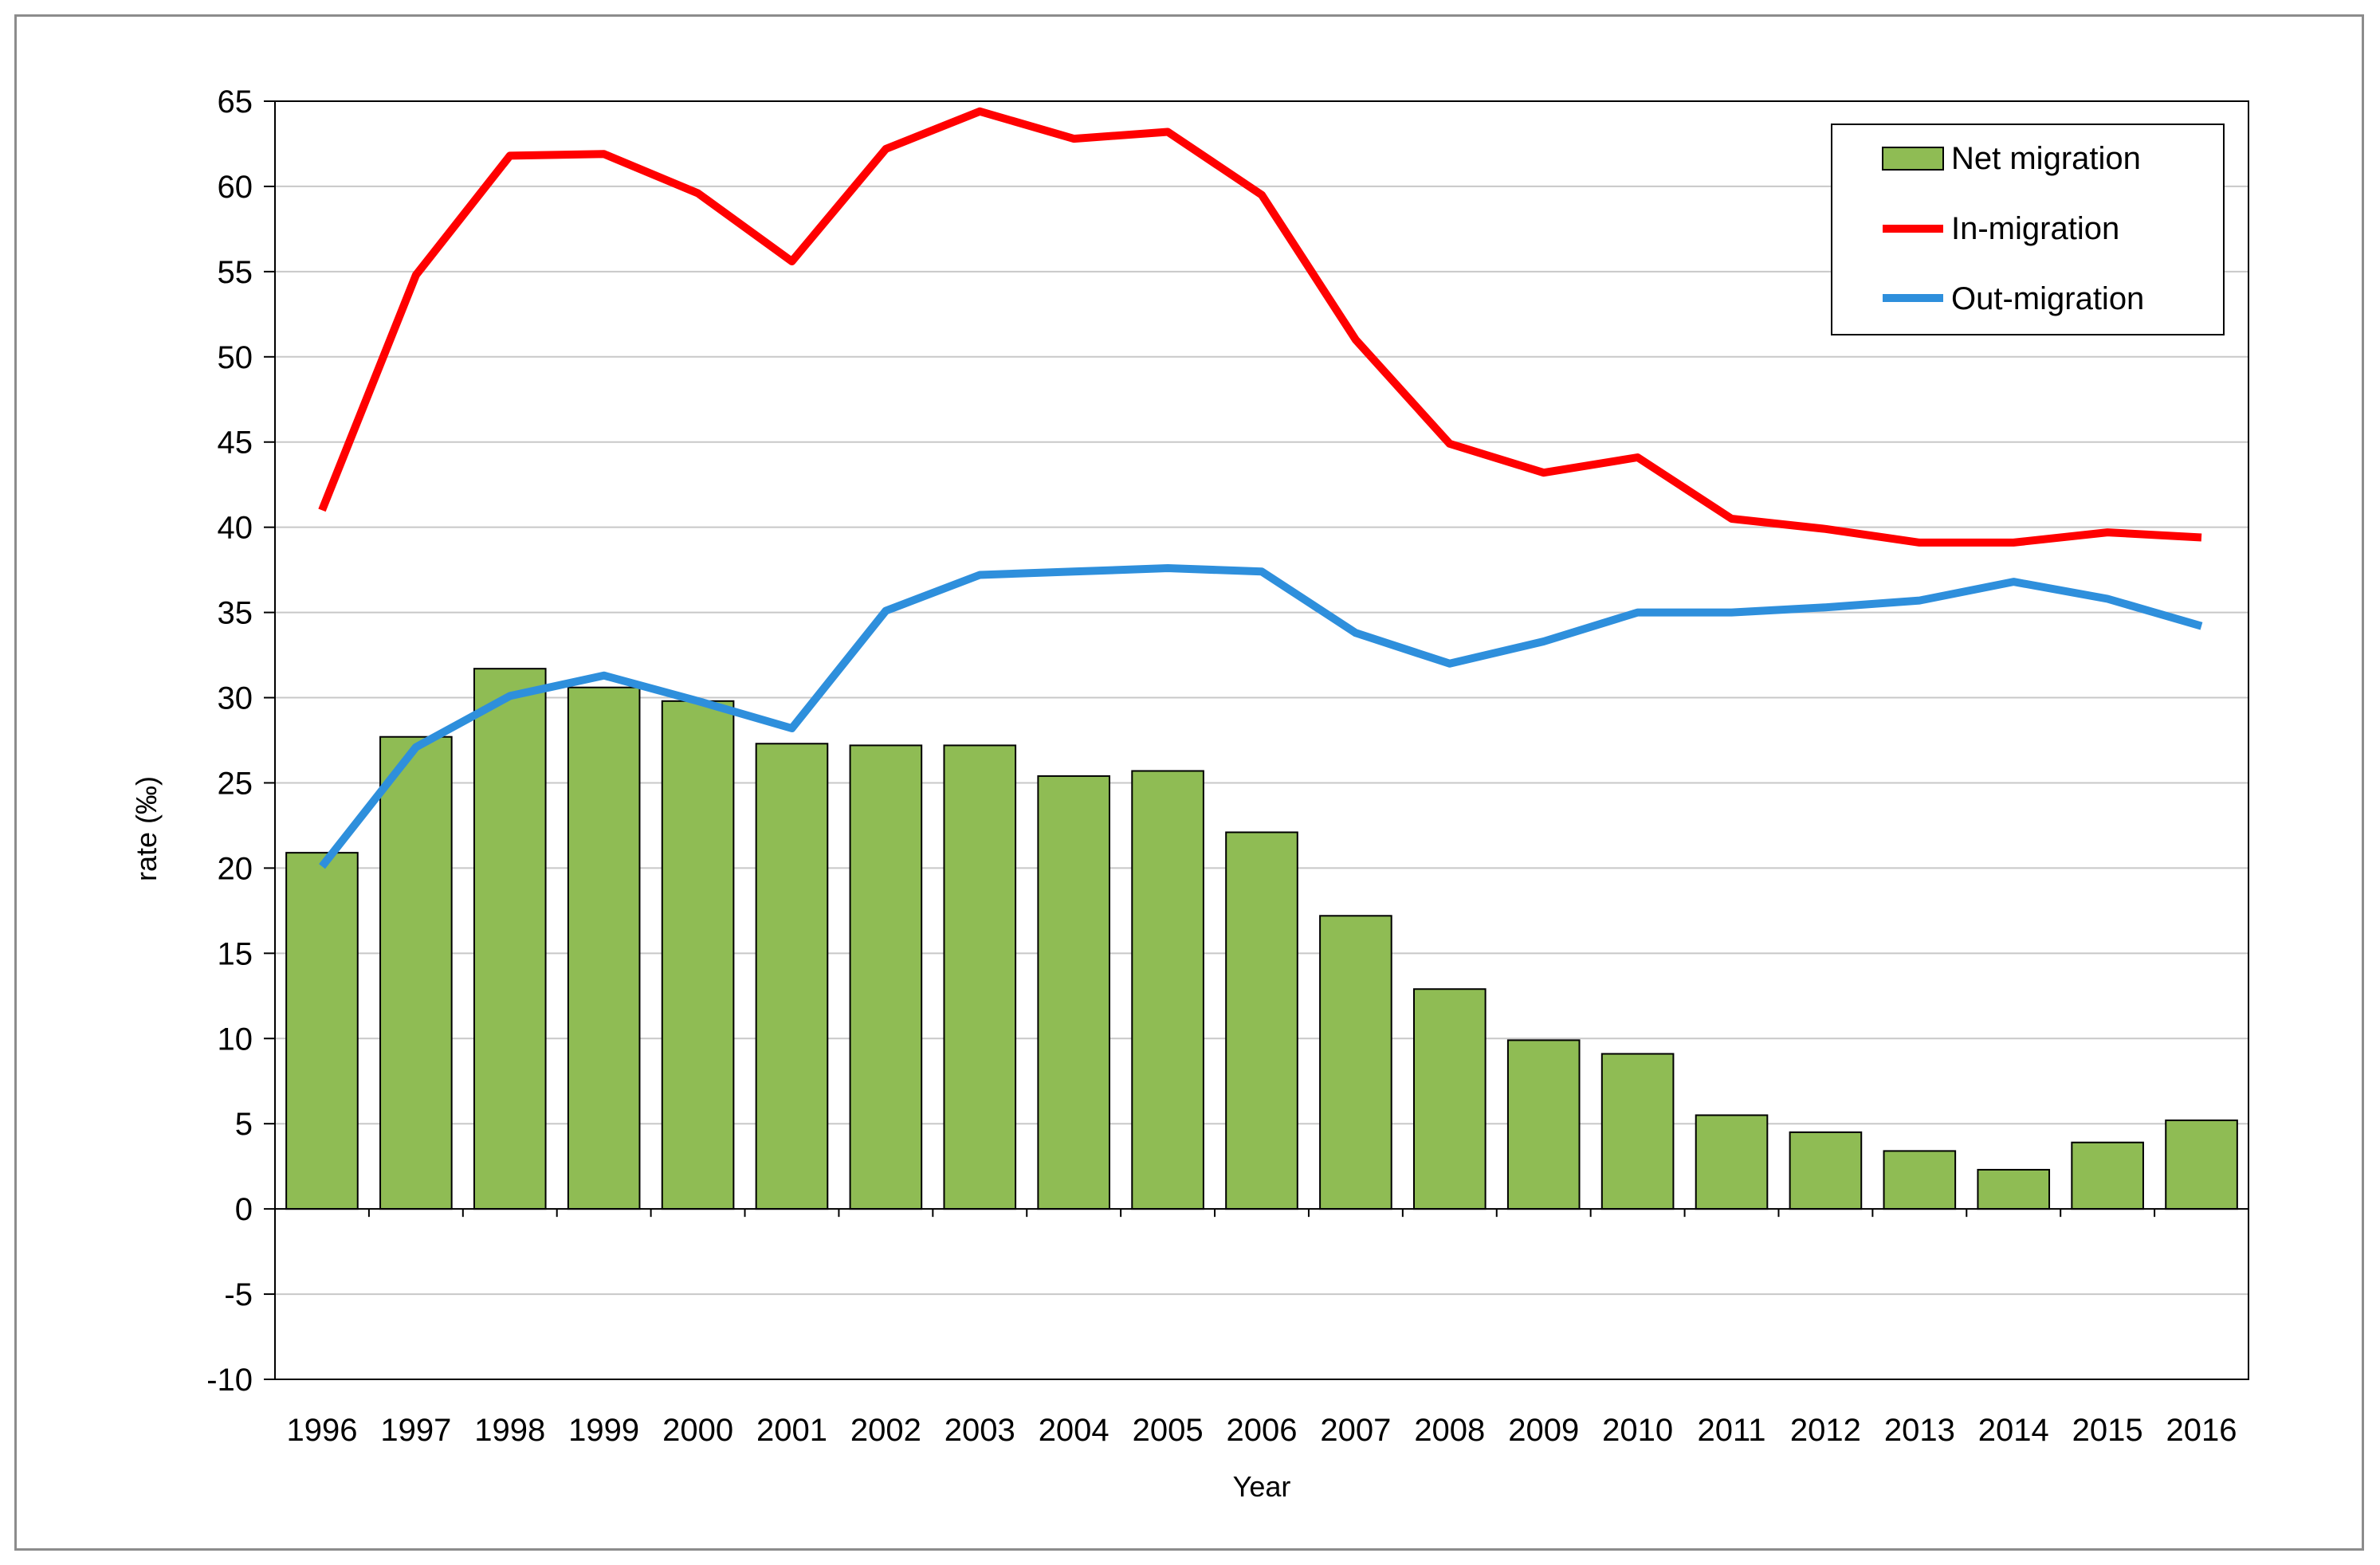 The image size is (2380, 1565). I want to click on y-tick-label: 30, so click(235, 698).